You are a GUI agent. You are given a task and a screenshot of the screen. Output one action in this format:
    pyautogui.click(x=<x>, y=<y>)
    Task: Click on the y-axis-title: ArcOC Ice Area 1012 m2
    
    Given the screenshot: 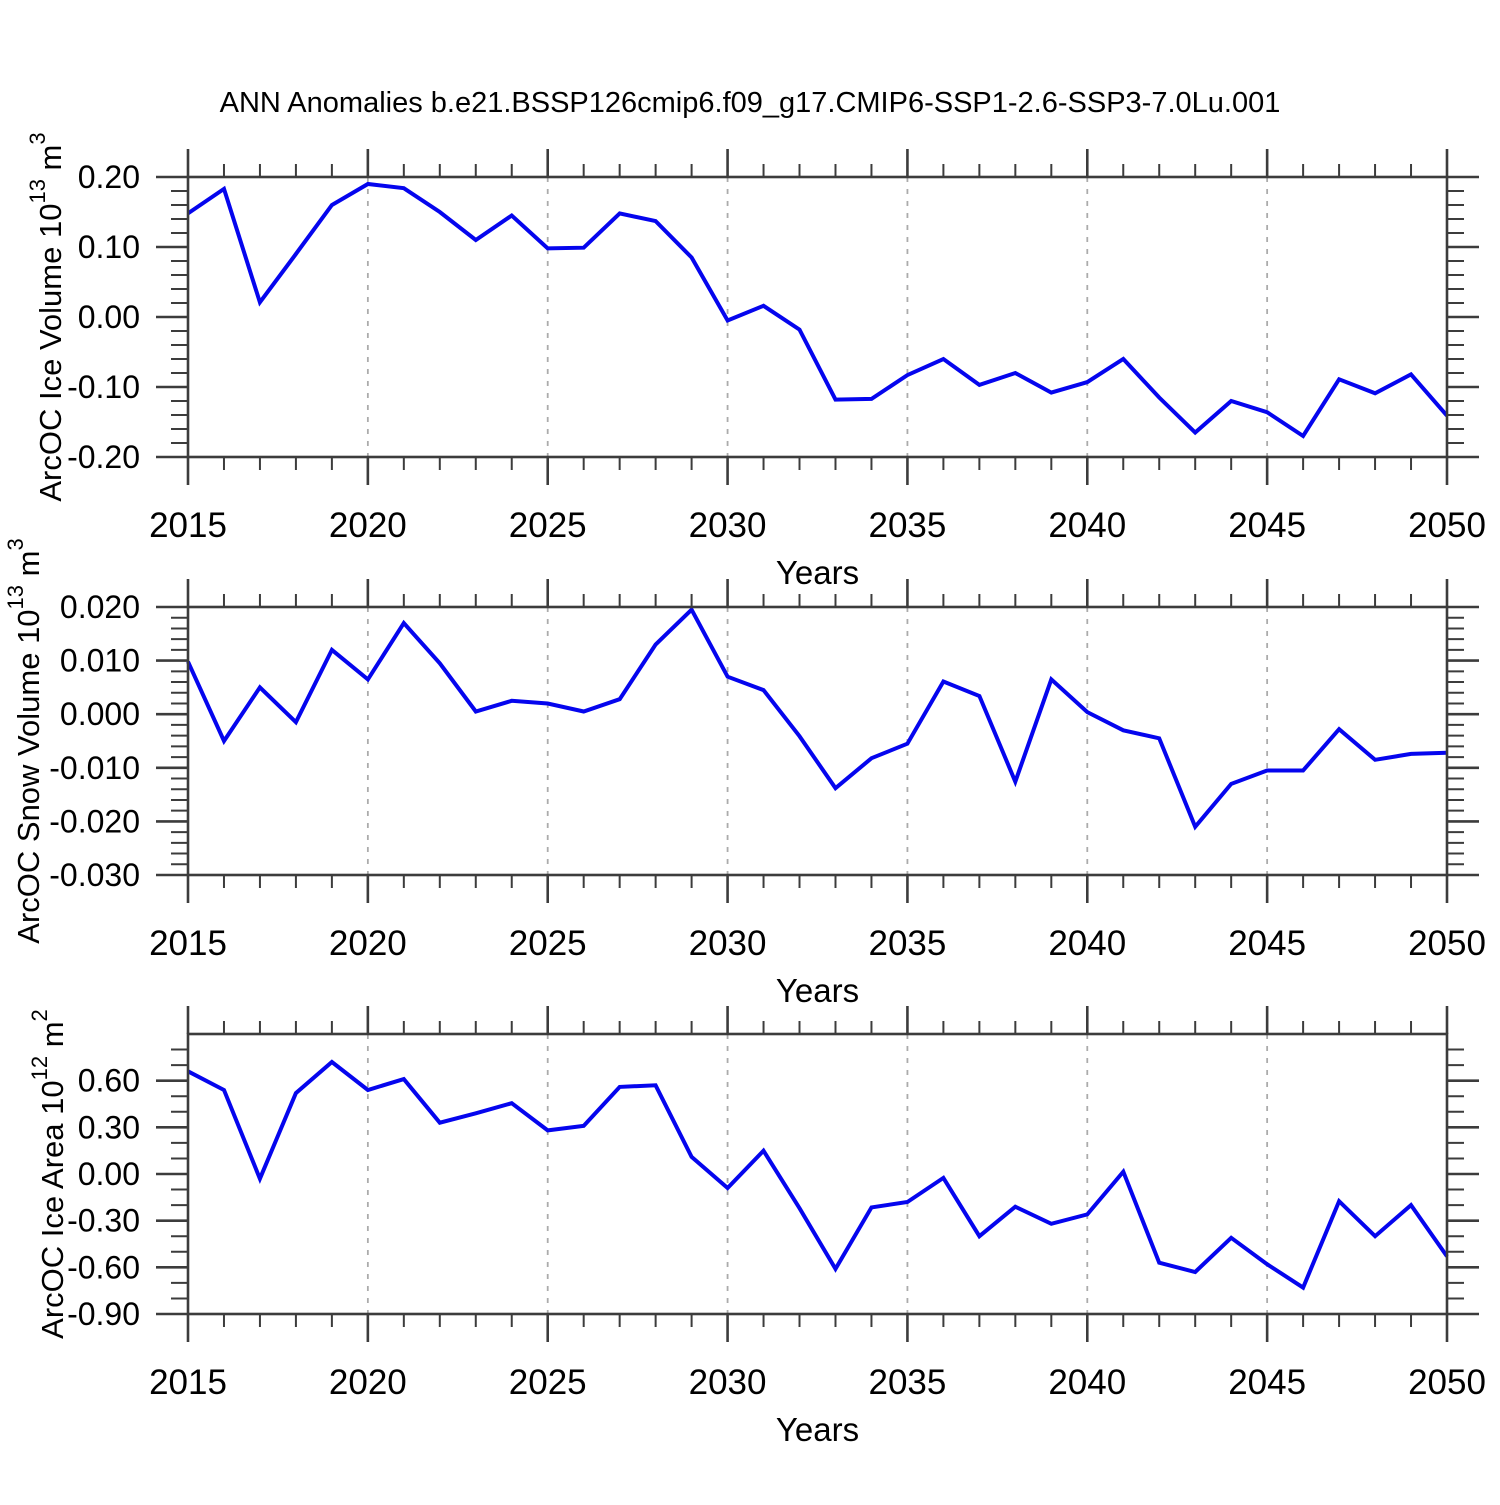 What is the action you would take?
    pyautogui.click(x=48, y=1174)
    